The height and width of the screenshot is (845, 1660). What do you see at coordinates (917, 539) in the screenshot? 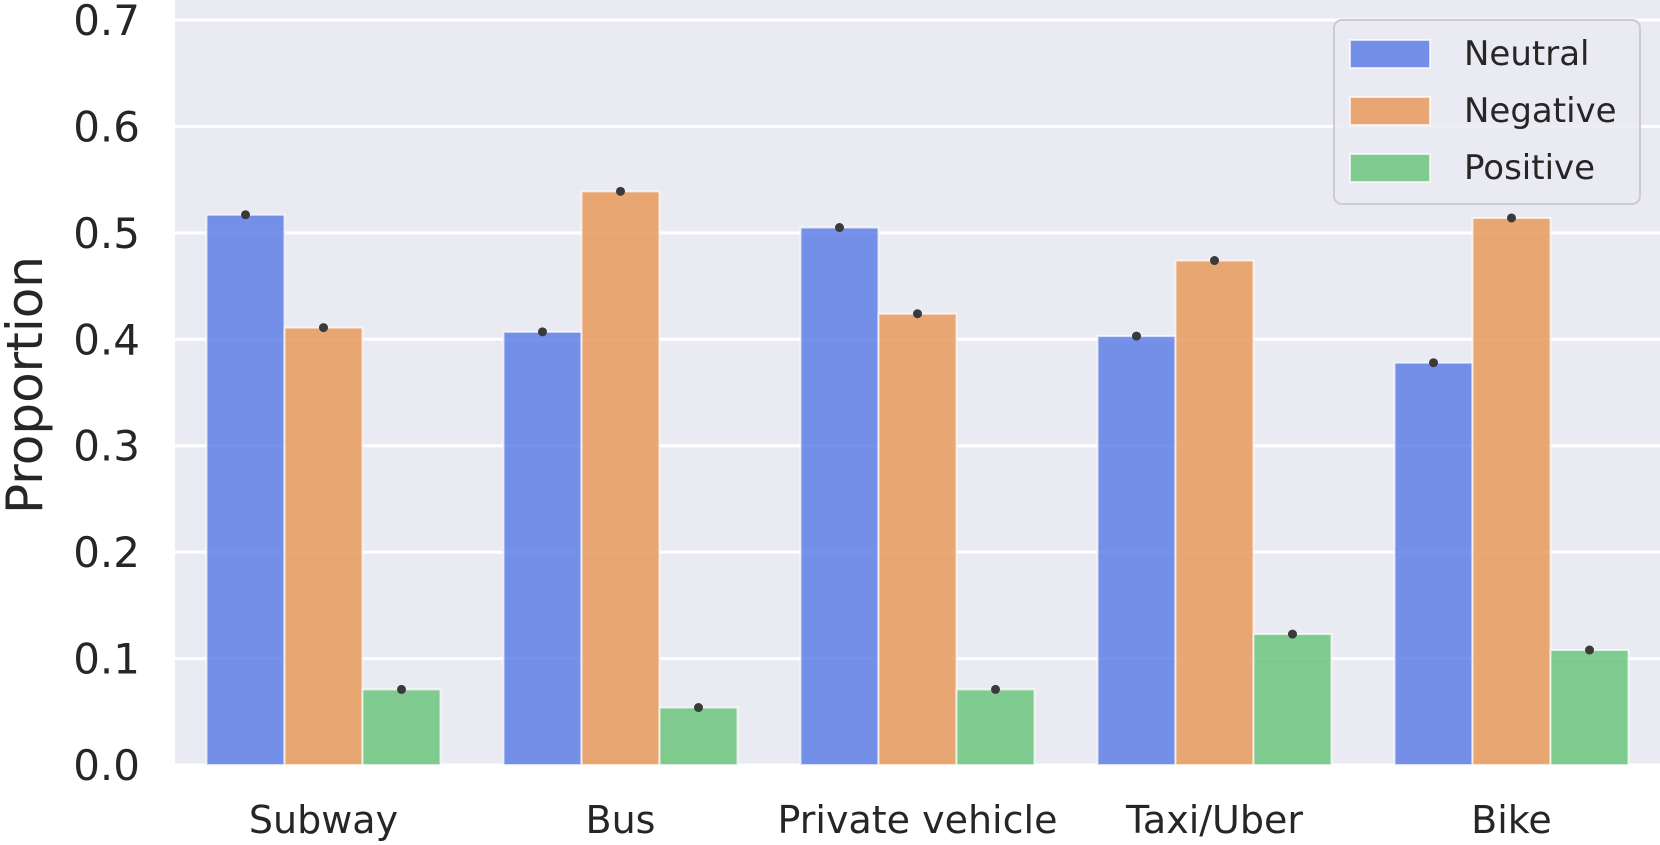
I see `bar-negative-private-vehicle` at bounding box center [917, 539].